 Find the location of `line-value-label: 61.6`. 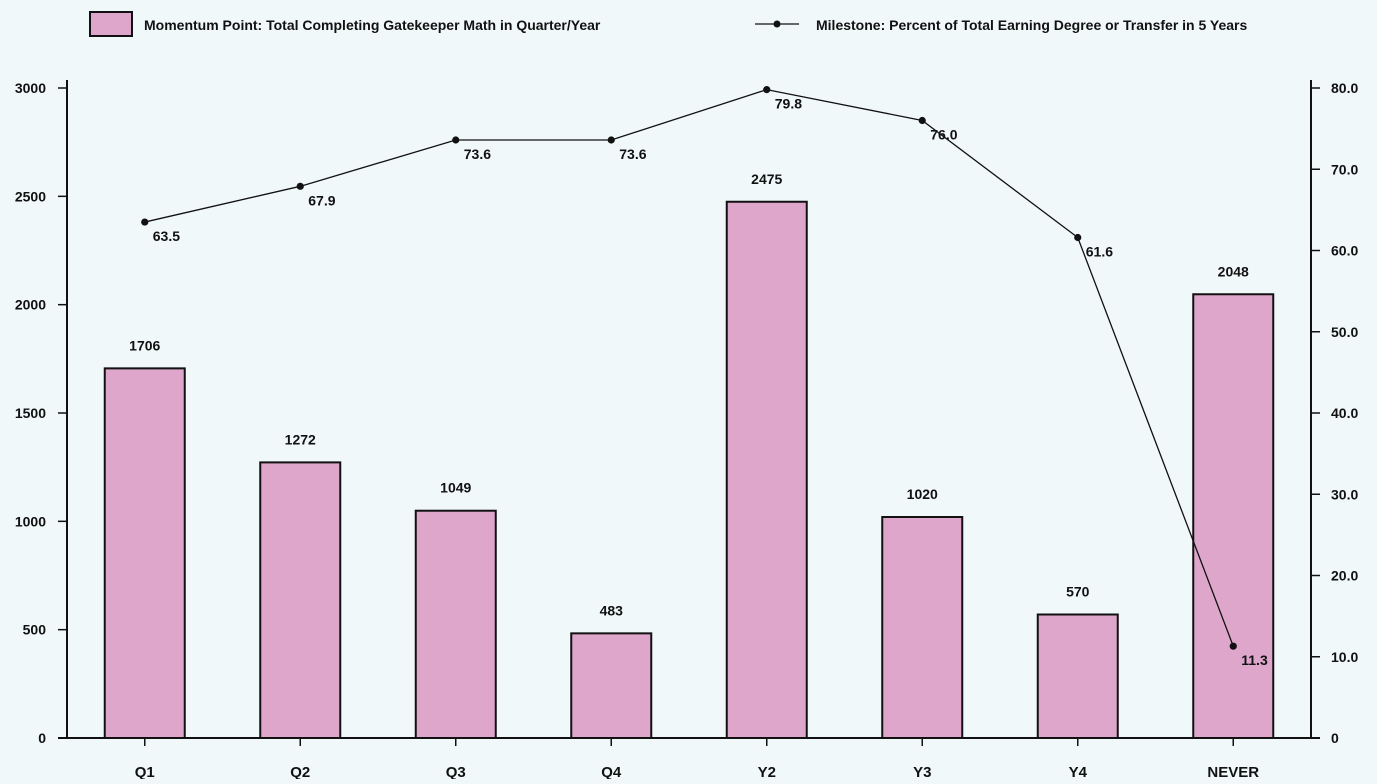

line-value-label: 61.6 is located at coordinates (1099, 252).